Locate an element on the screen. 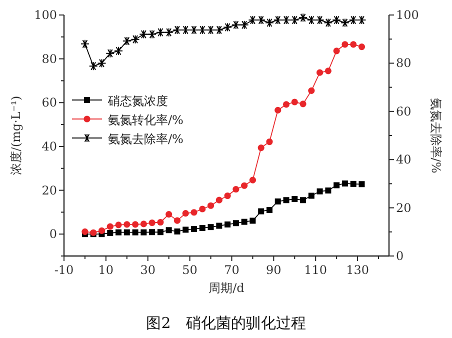 This screenshot has height=338, width=452. y-tick-label: 80 is located at coordinates (49, 59).